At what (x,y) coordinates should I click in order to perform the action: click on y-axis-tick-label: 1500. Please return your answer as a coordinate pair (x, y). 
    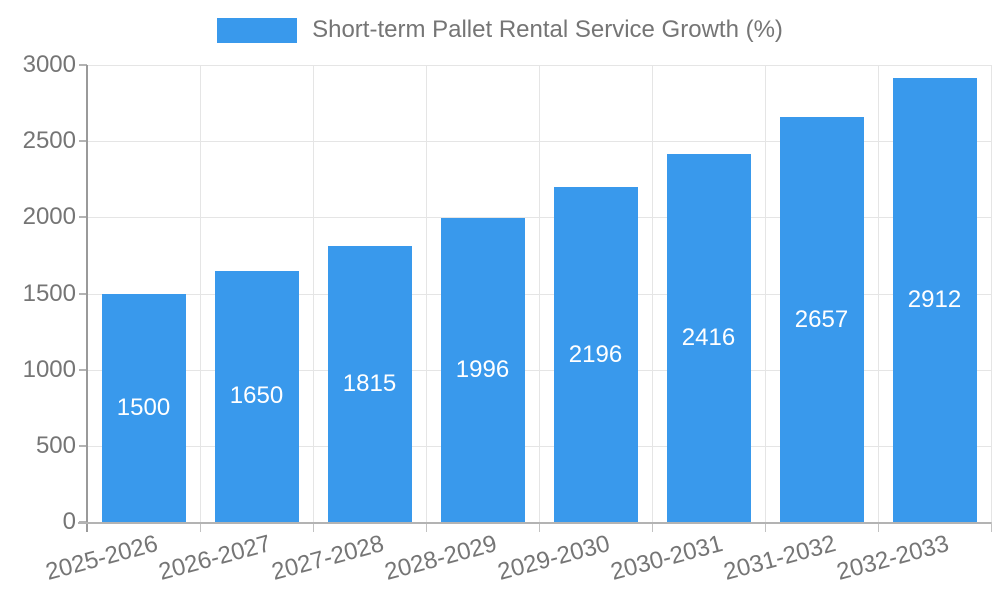
    Looking at the image, I should click on (49, 293).